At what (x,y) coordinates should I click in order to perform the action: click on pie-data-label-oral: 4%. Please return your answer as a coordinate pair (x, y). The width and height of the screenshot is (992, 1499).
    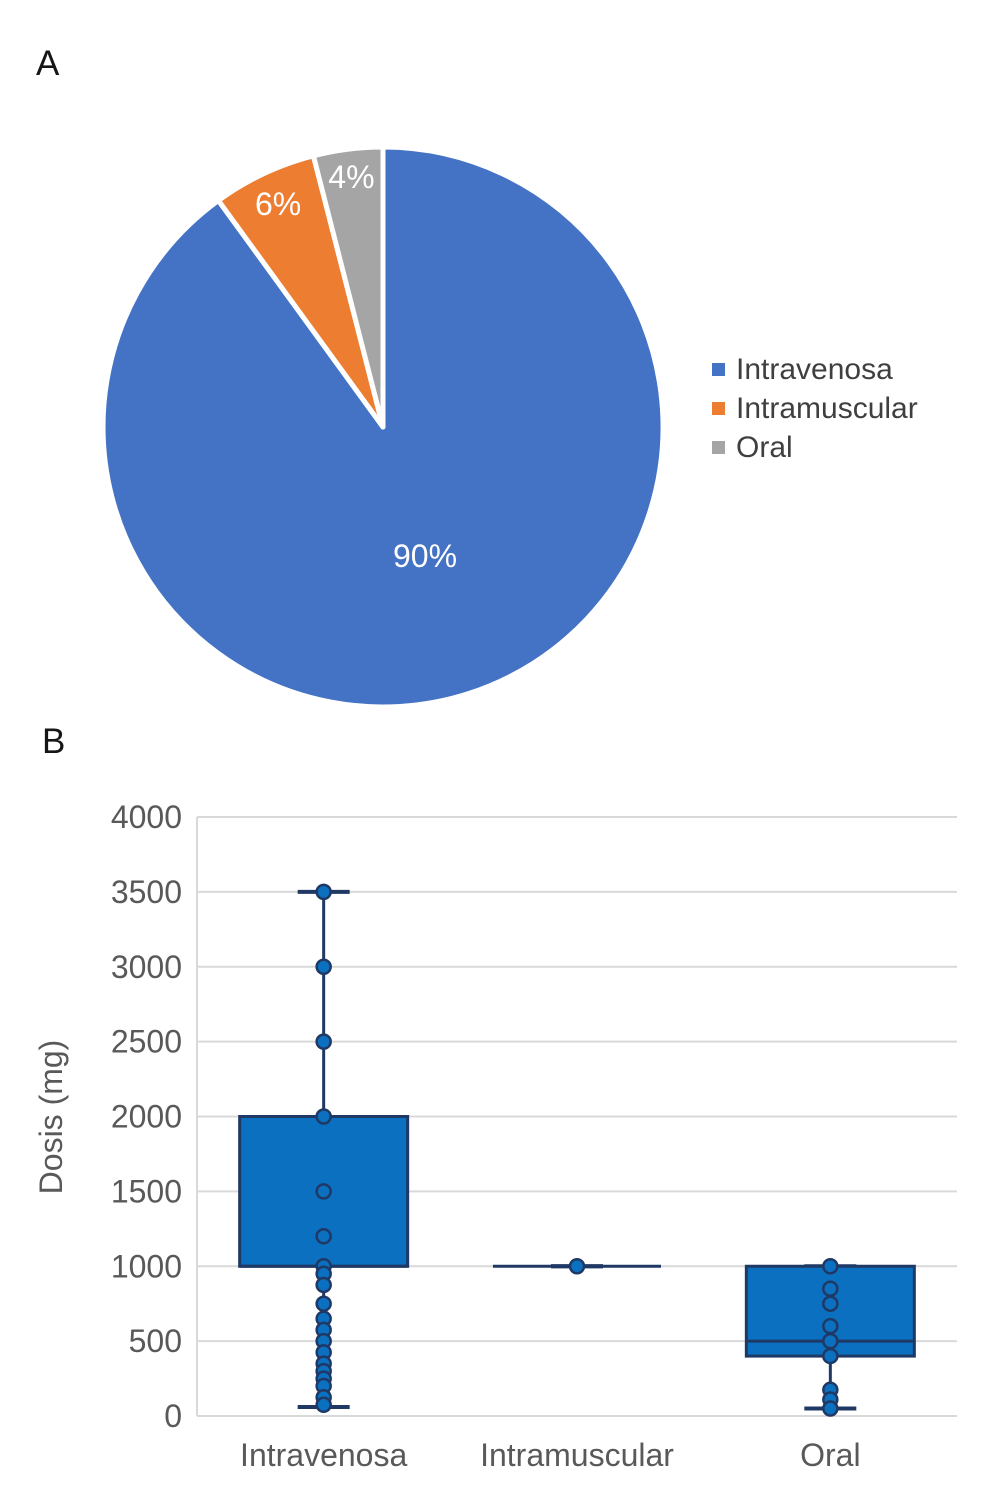
    Looking at the image, I should click on (351, 177).